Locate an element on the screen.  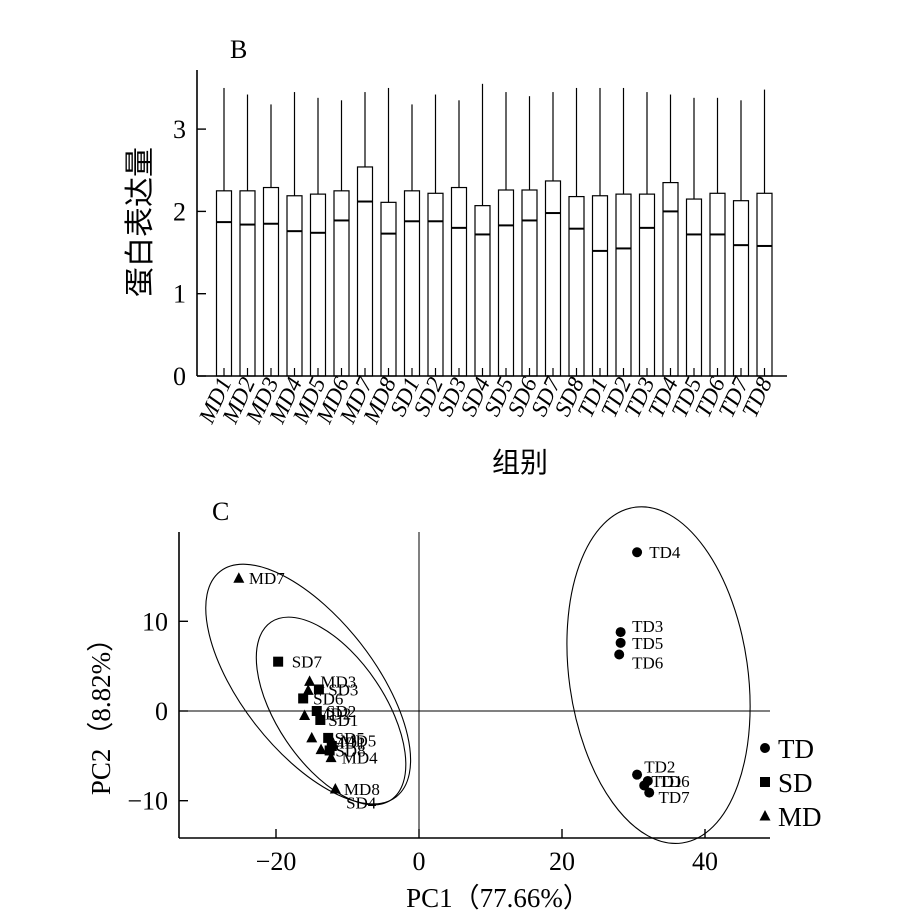
confidence-ellipse-td is located at coordinates (658, 675).